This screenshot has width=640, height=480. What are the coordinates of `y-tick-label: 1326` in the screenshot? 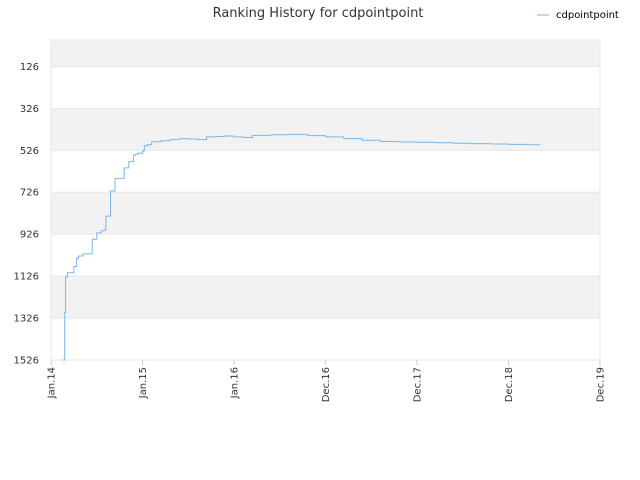 It's located at (26, 319).